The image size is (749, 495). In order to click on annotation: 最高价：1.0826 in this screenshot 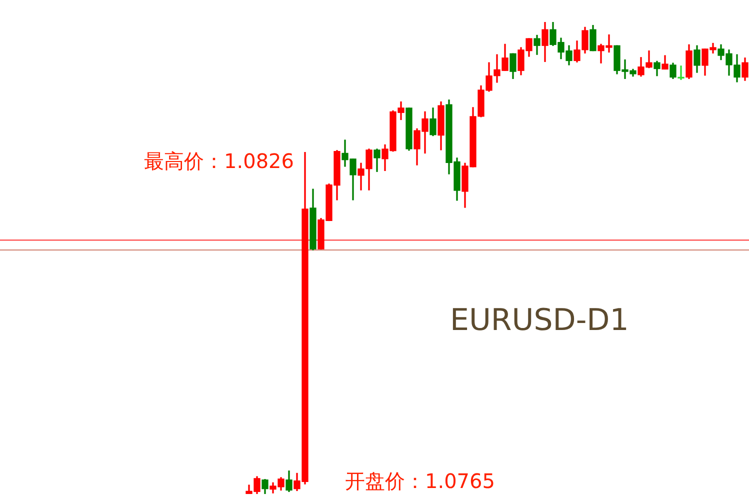, I will do `click(219, 161)`.